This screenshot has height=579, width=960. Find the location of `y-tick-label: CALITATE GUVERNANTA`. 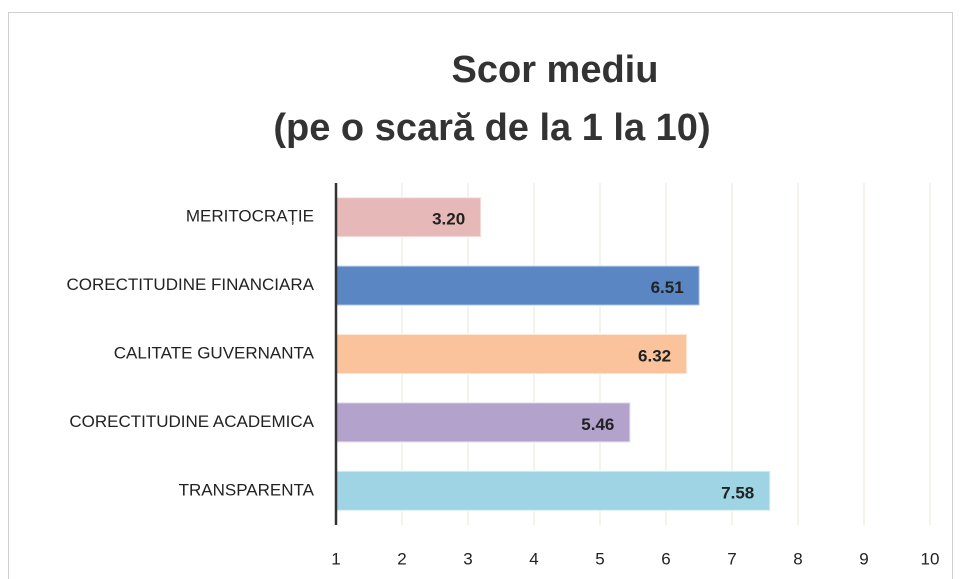

y-tick-label: CALITATE GUVERNANTA is located at coordinates (214, 352).